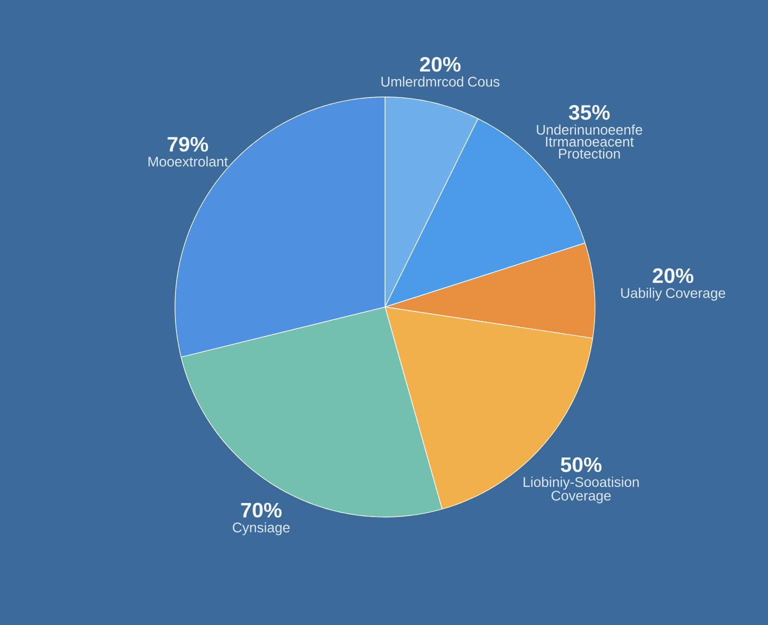  What do you see at coordinates (188, 161) in the screenshot?
I see `slice-label: Mooextrolant` at bounding box center [188, 161].